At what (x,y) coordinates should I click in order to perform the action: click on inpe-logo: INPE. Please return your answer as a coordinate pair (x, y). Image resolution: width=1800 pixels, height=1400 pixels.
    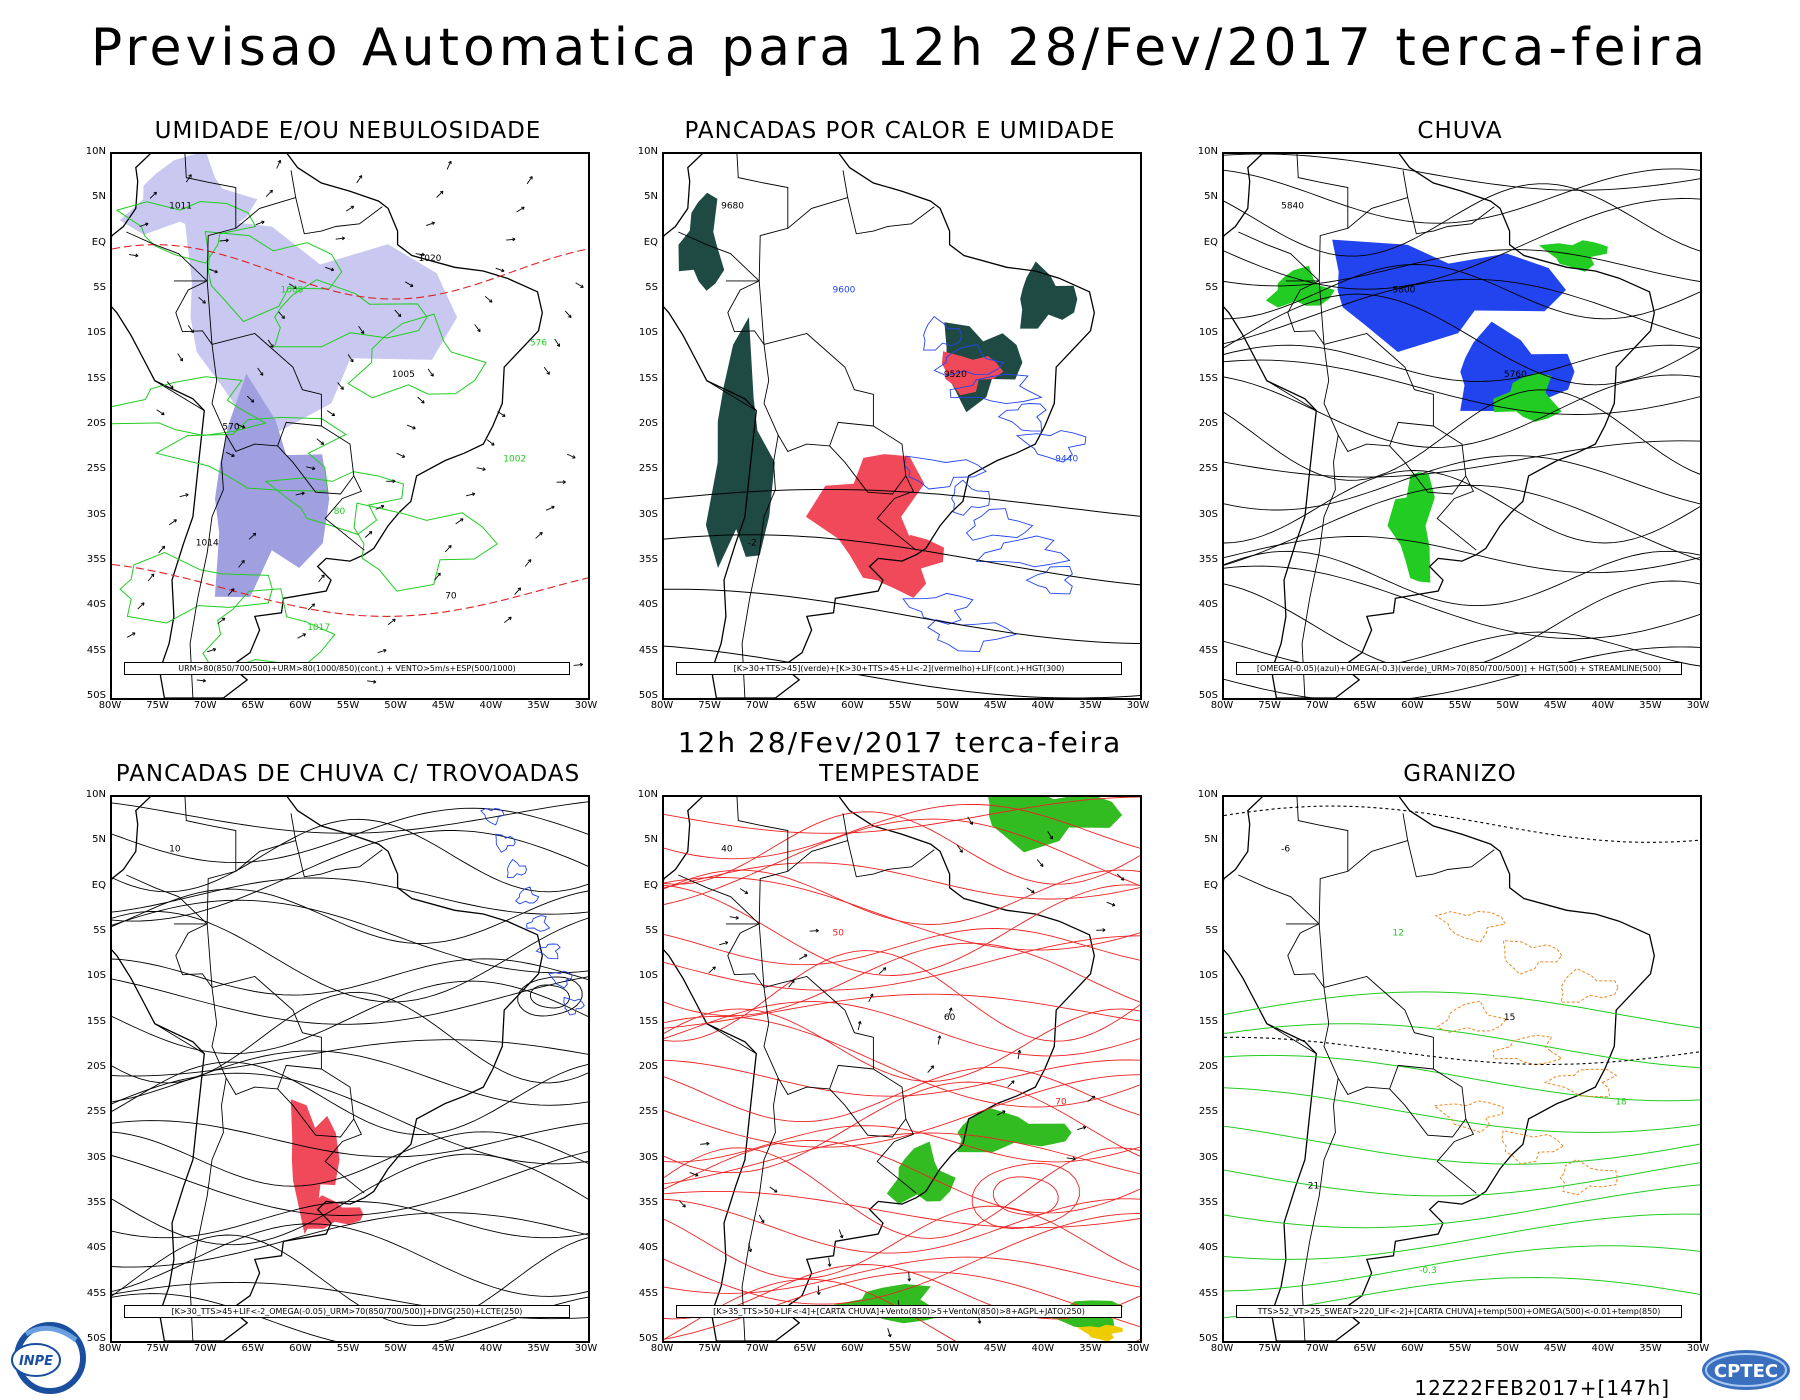
    Looking at the image, I should click on (48, 1358).